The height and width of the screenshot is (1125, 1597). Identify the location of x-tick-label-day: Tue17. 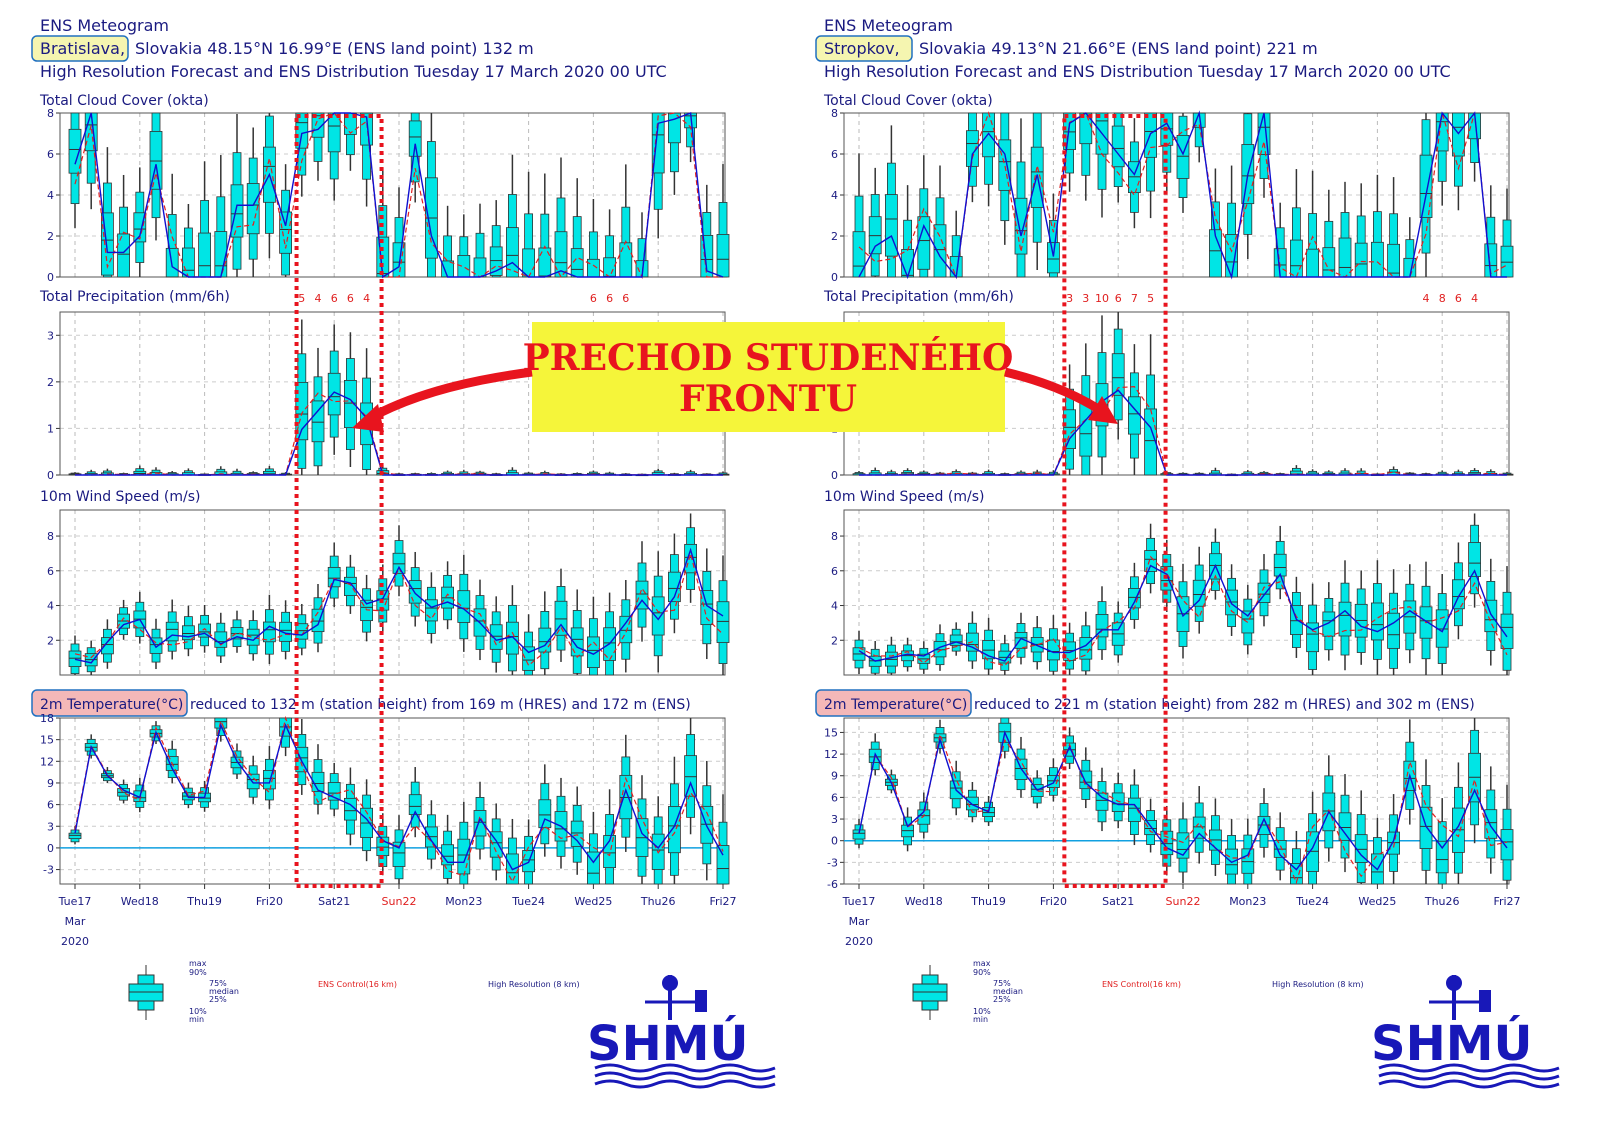
(859, 901).